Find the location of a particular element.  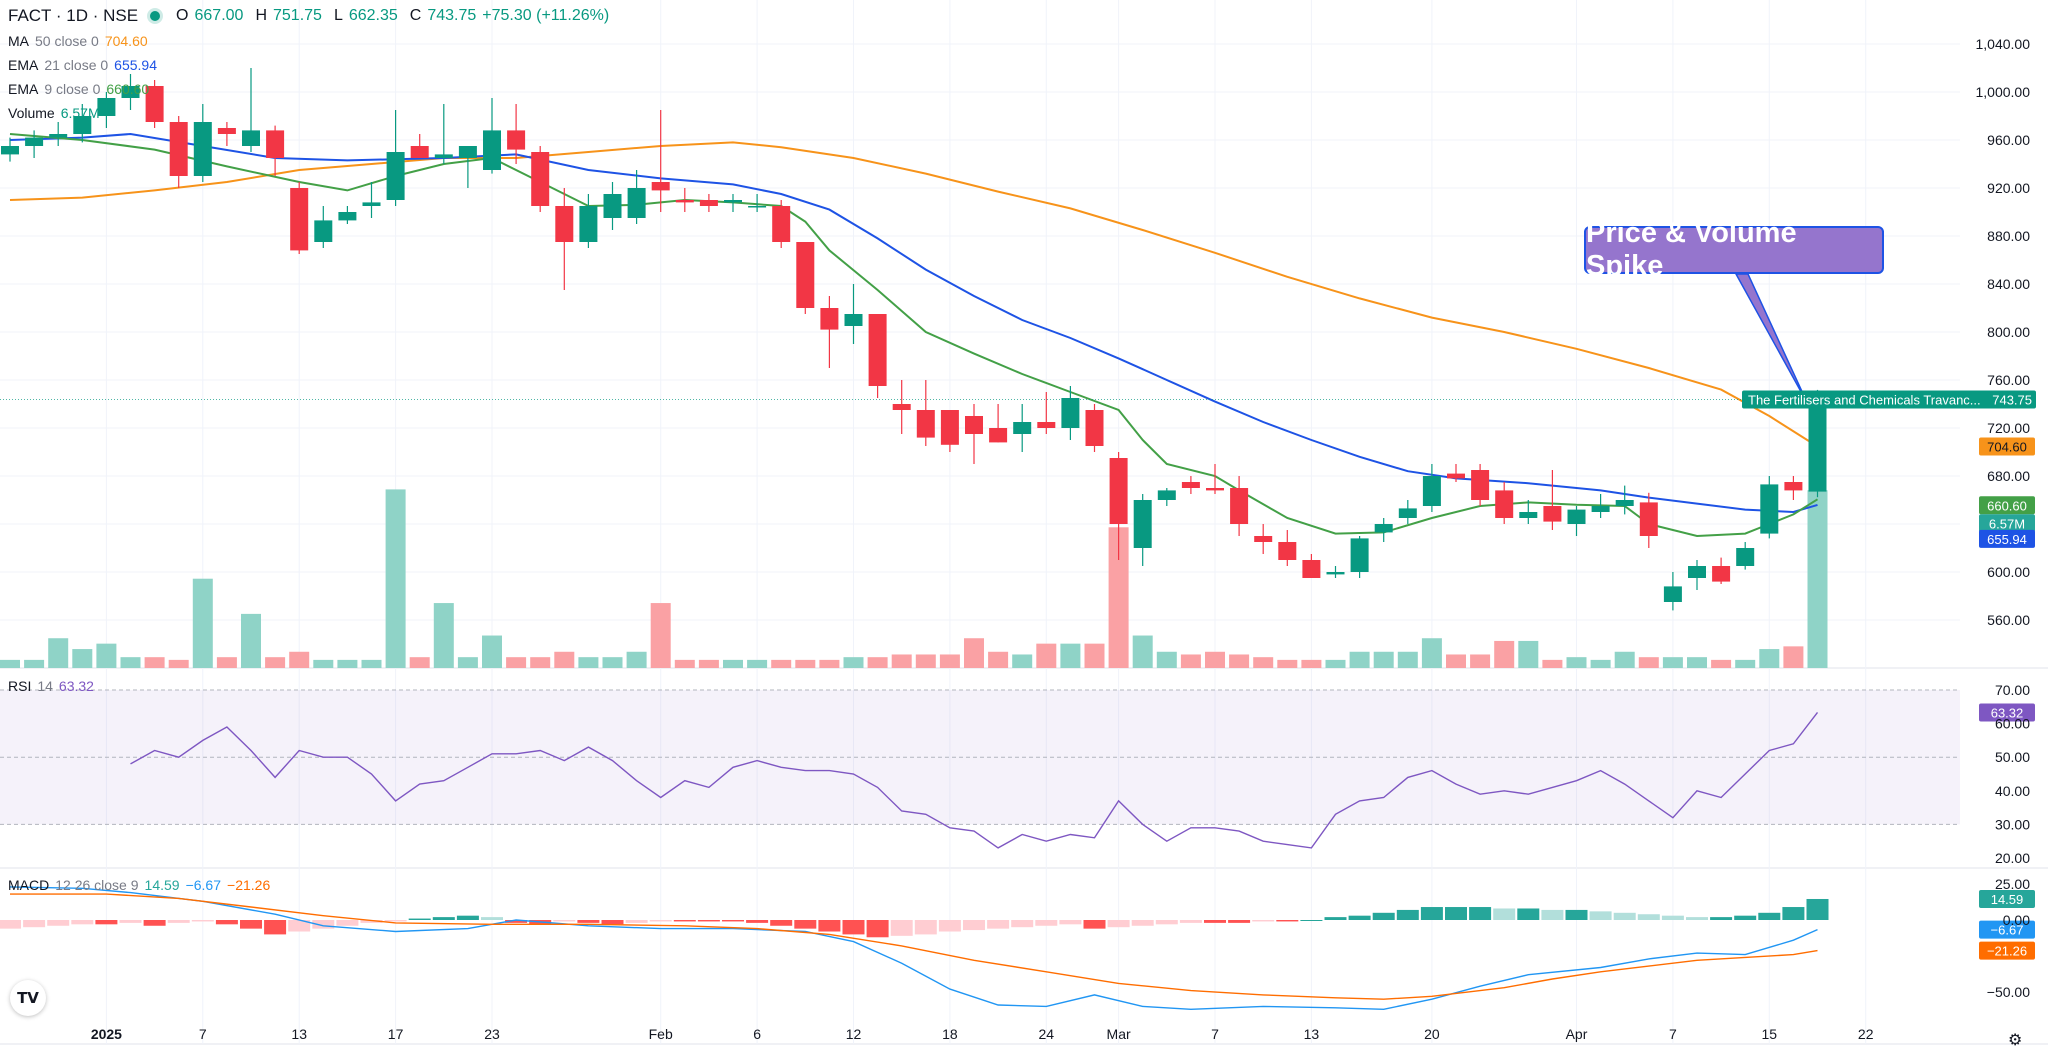

signal-line is located at coordinates (914, 946).